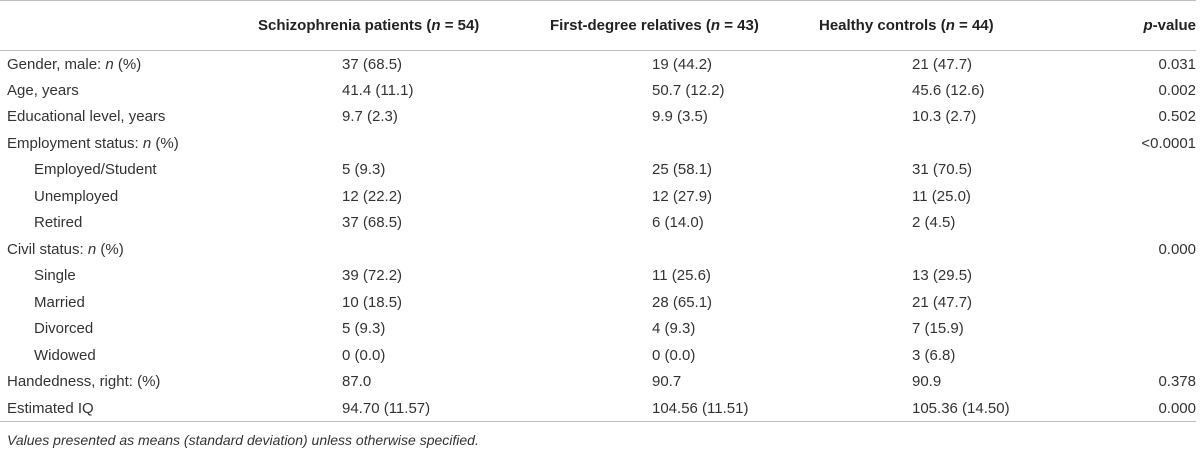 This screenshot has height=453, width=1200. I want to click on table-row: Employment status: n (%) <0.0001, so click(598, 143).